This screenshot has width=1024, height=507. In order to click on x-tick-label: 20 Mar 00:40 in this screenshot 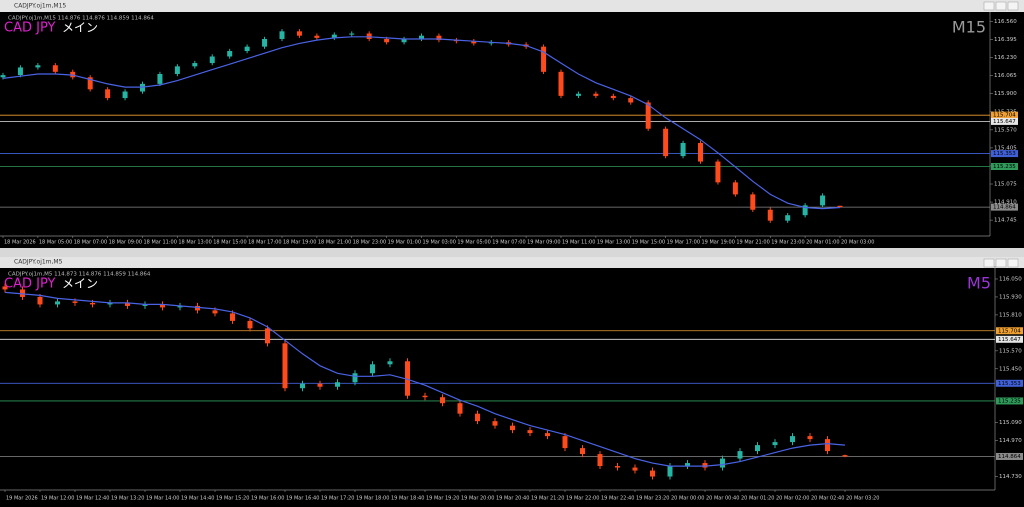, I will do `click(722, 499)`.